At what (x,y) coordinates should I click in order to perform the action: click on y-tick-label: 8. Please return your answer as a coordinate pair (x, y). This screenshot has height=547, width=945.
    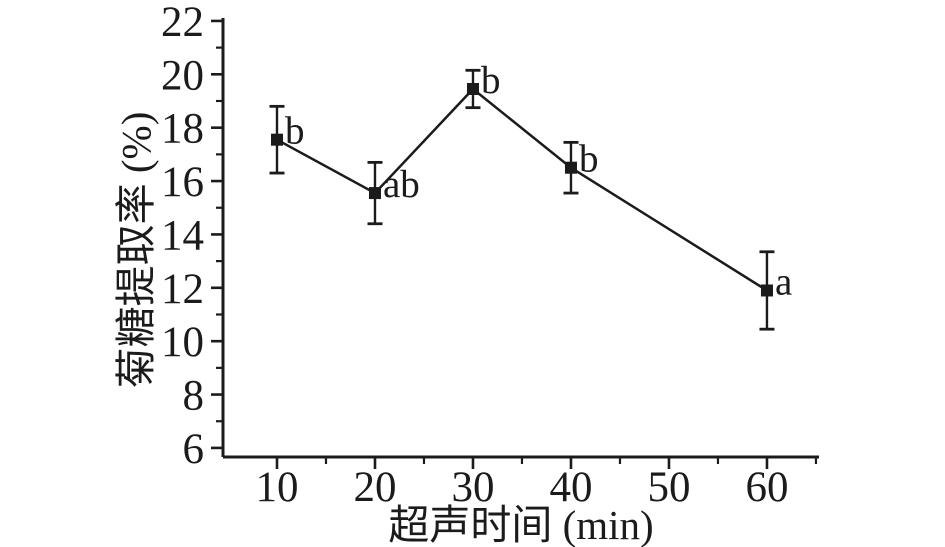
    Looking at the image, I should click on (194, 396).